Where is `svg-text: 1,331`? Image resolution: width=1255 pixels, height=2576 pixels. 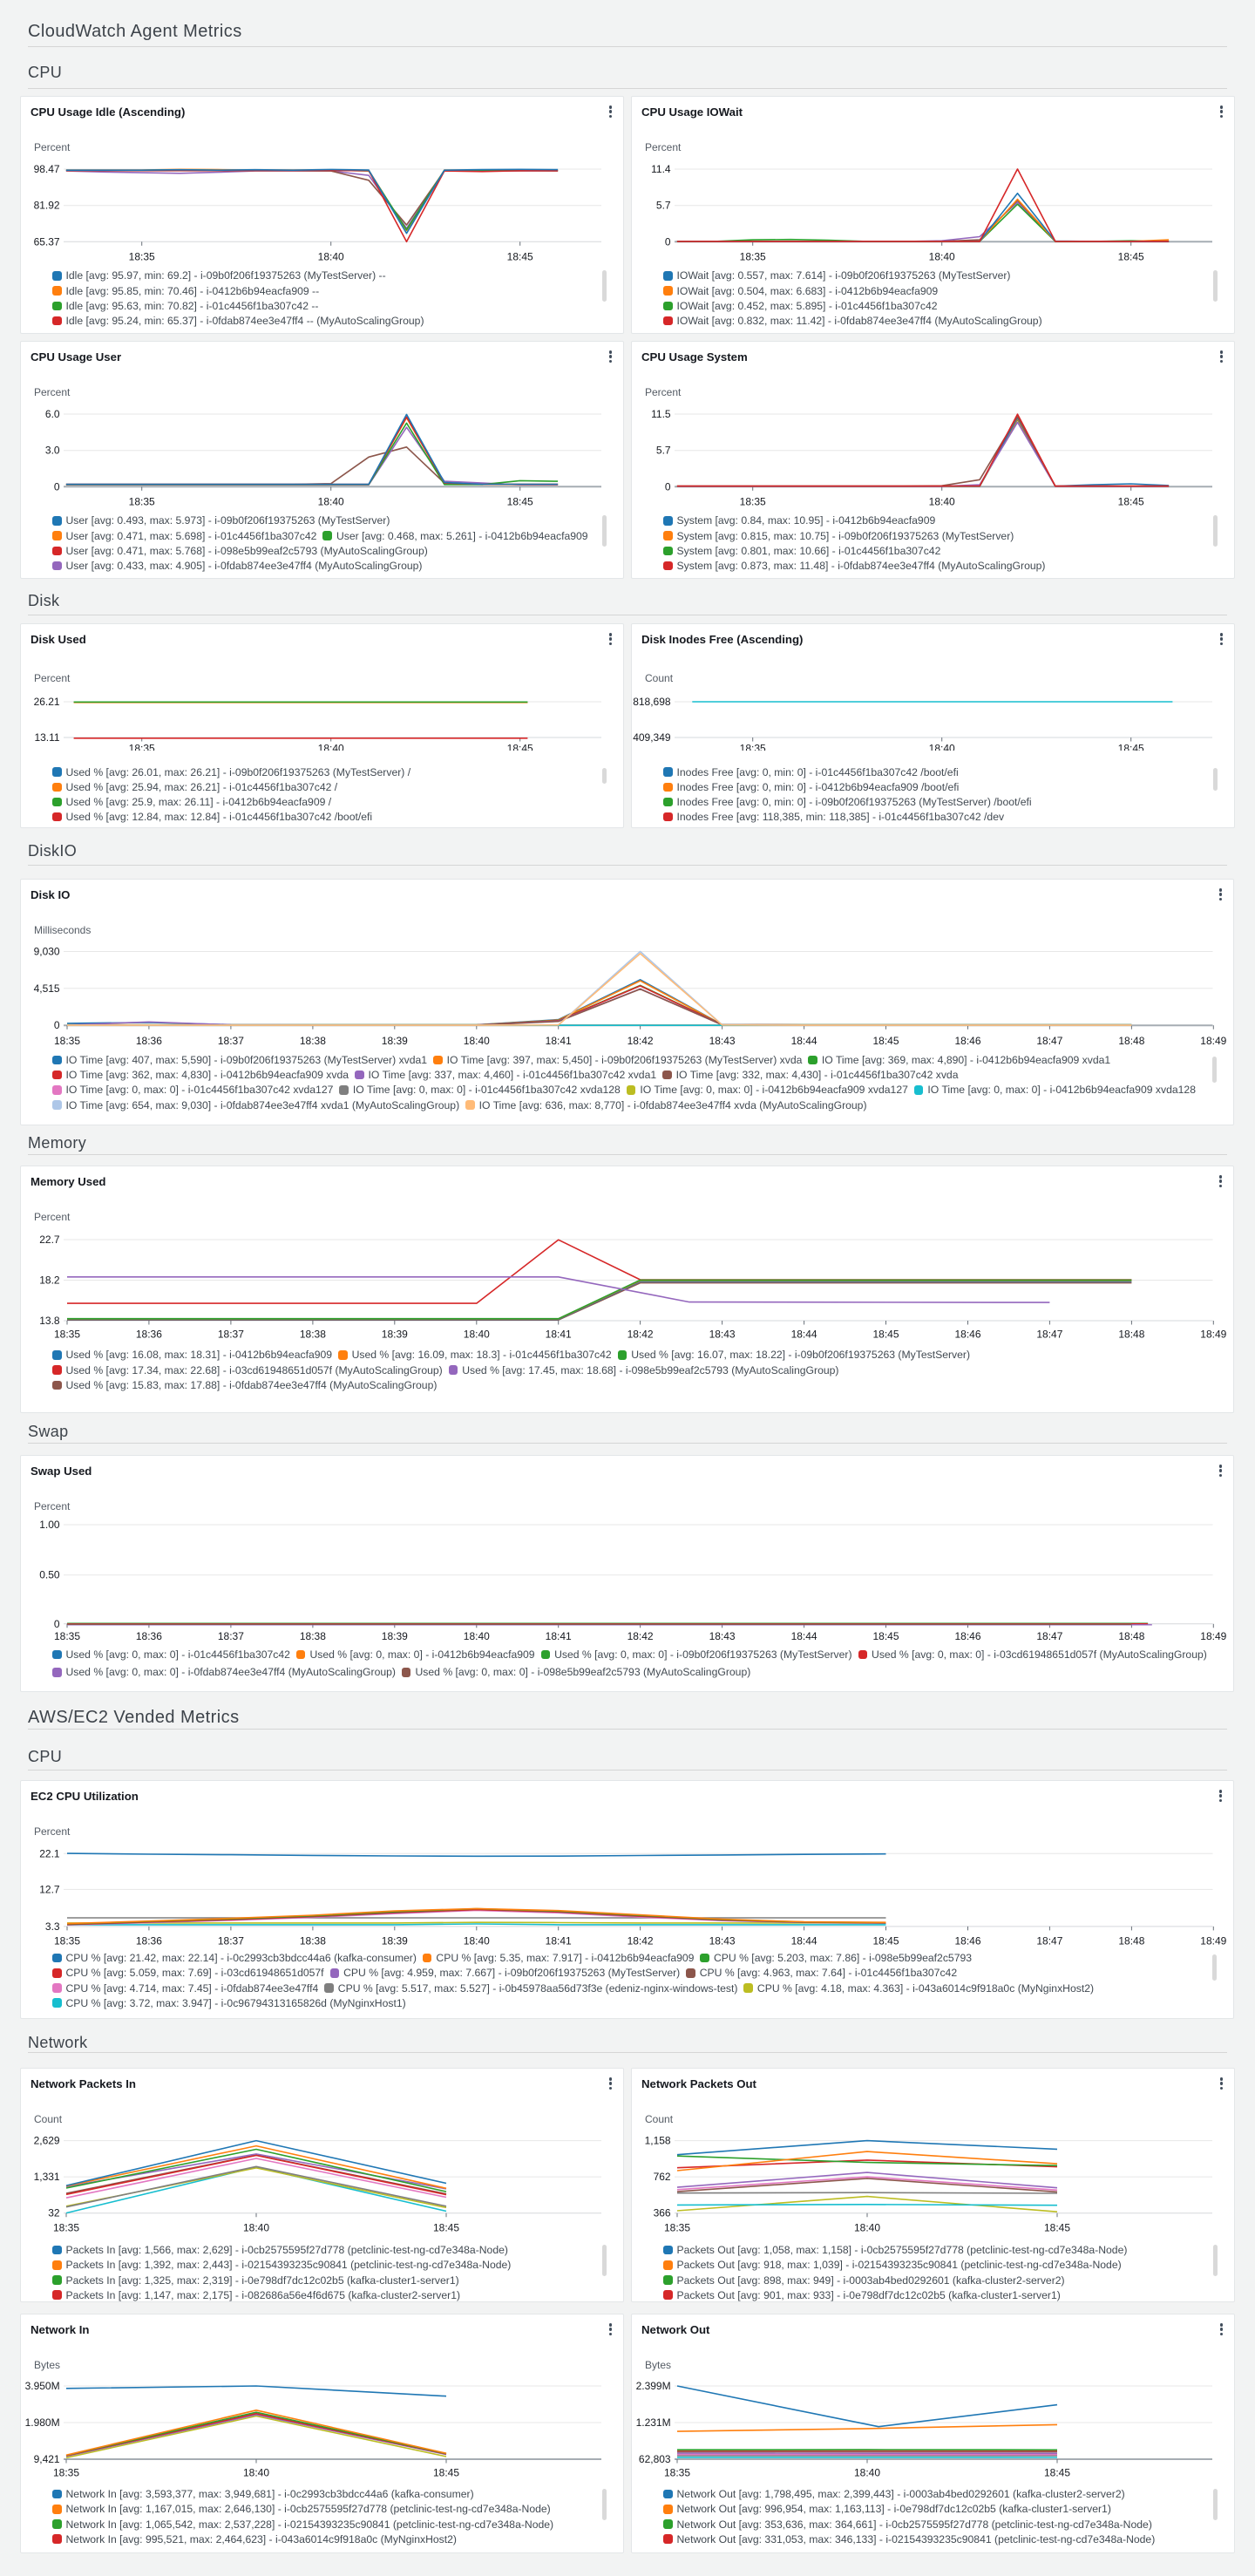 svg-text: 1,331 is located at coordinates (47, 2177).